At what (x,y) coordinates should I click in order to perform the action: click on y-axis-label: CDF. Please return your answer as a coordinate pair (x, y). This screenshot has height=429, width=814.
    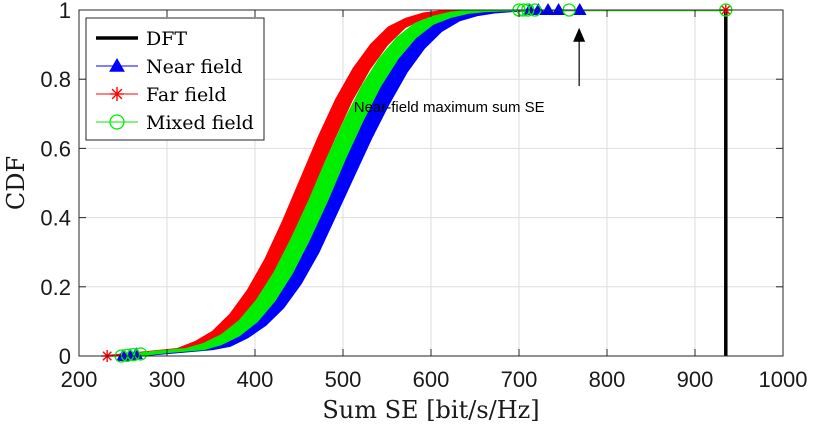
    Looking at the image, I should click on (16, 183).